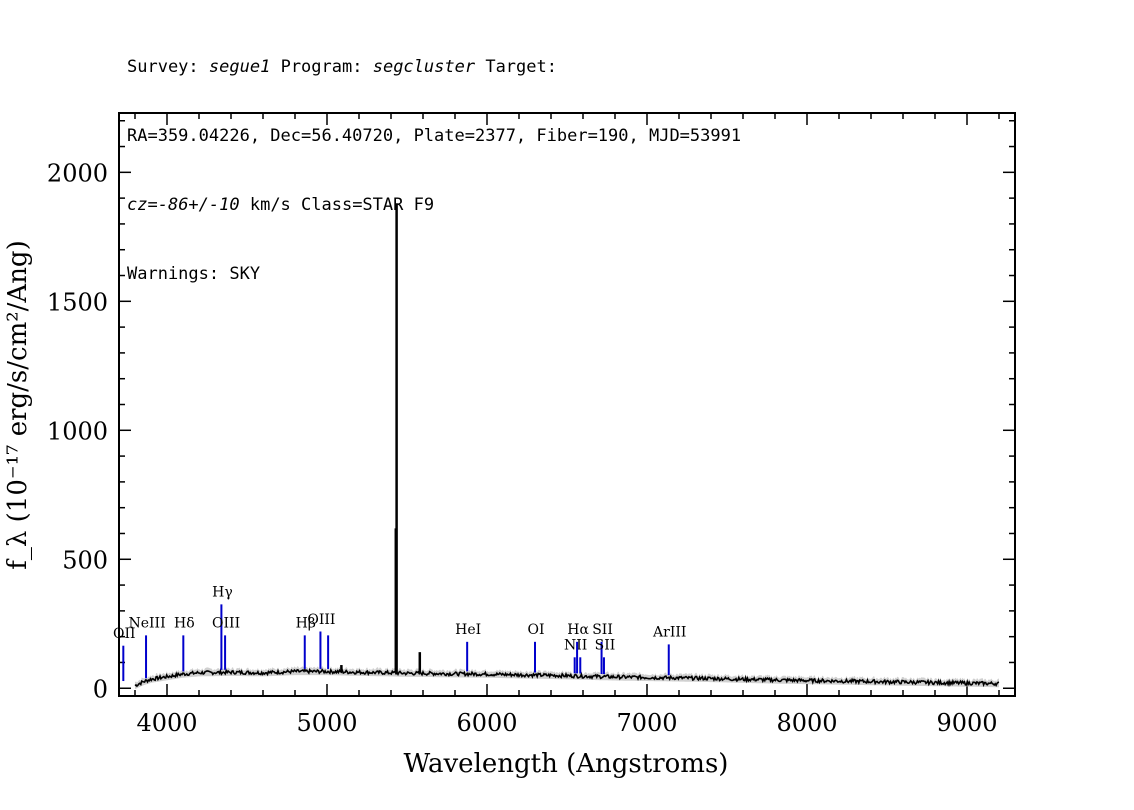 This screenshot has width=1134, height=810. What do you see at coordinates (142, 205) in the screenshot?
I see `cz-label: cz=` at bounding box center [142, 205].